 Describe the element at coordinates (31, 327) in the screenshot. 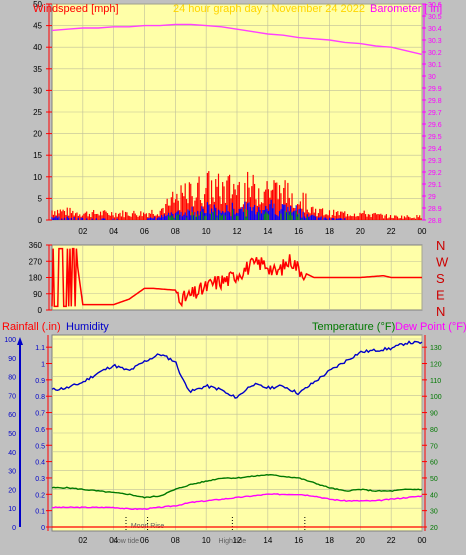

I see `rainfall-label: Rainfall (.in)` at that location.